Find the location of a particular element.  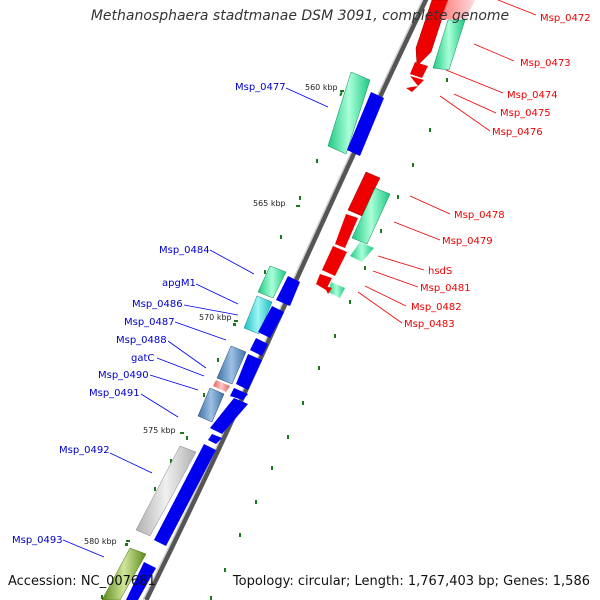

ruler-label-560: 560 kbp is located at coordinates (321, 87).